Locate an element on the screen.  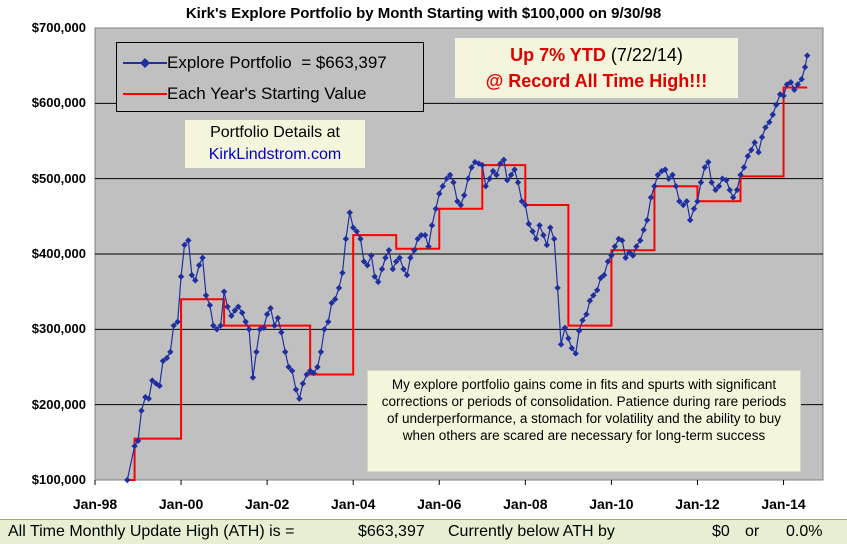
x-tick-label: Jan-08 is located at coordinates (525, 504).